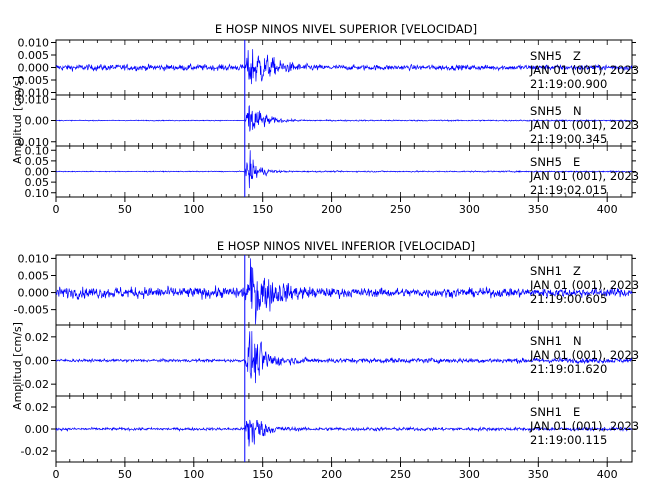 This screenshot has width=650, height=504. I want to click on time-label: 21:19:02.015, so click(568, 190).